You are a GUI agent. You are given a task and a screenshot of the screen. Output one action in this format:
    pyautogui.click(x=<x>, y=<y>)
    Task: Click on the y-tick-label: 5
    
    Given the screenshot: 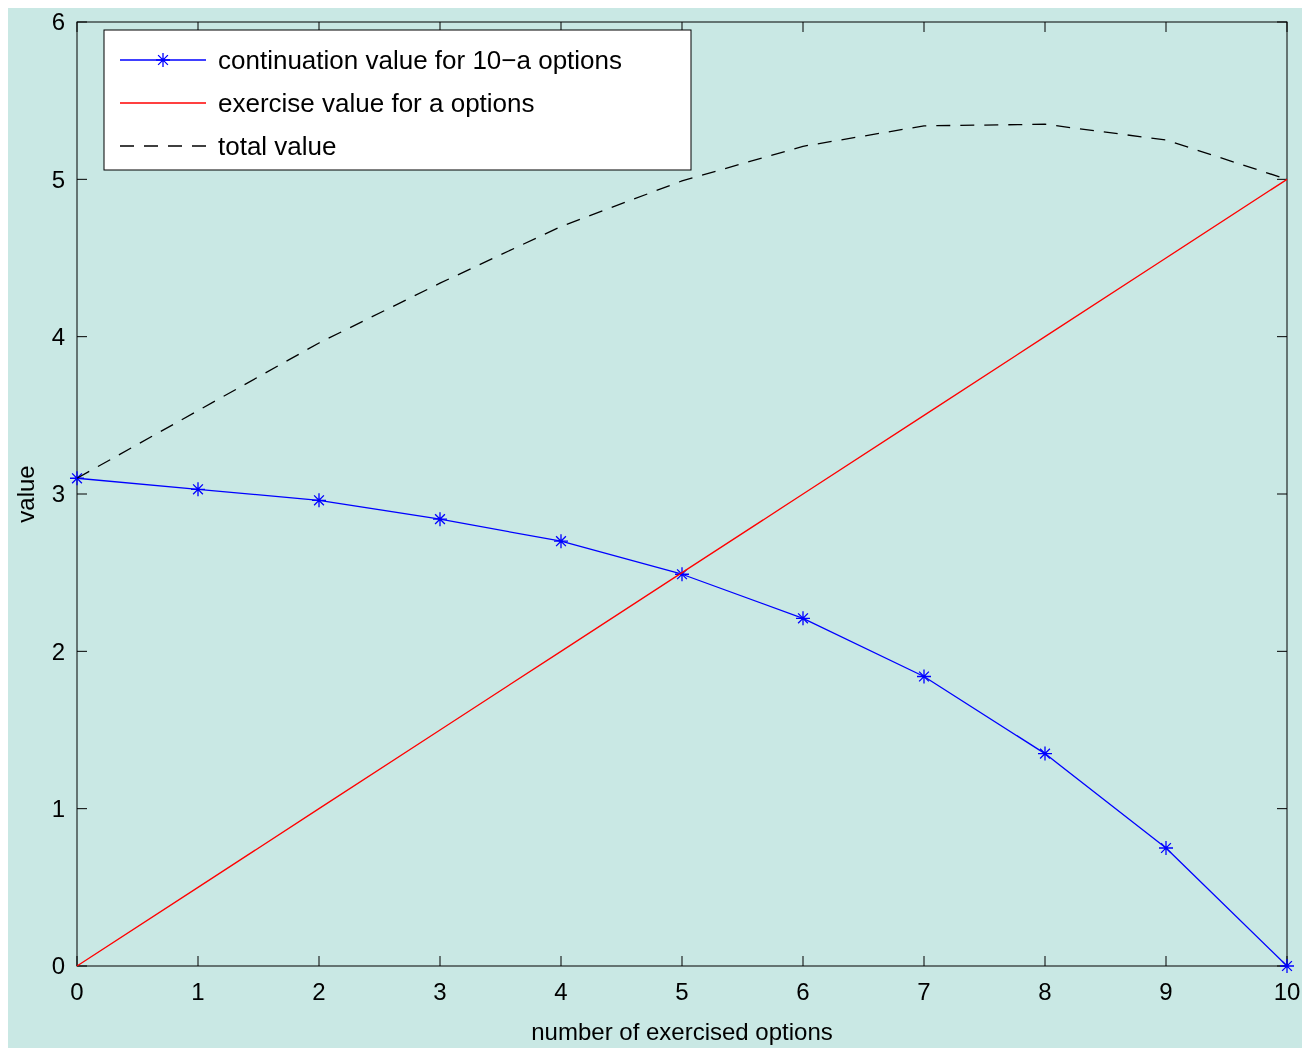 What is the action you would take?
    pyautogui.click(x=58, y=179)
    